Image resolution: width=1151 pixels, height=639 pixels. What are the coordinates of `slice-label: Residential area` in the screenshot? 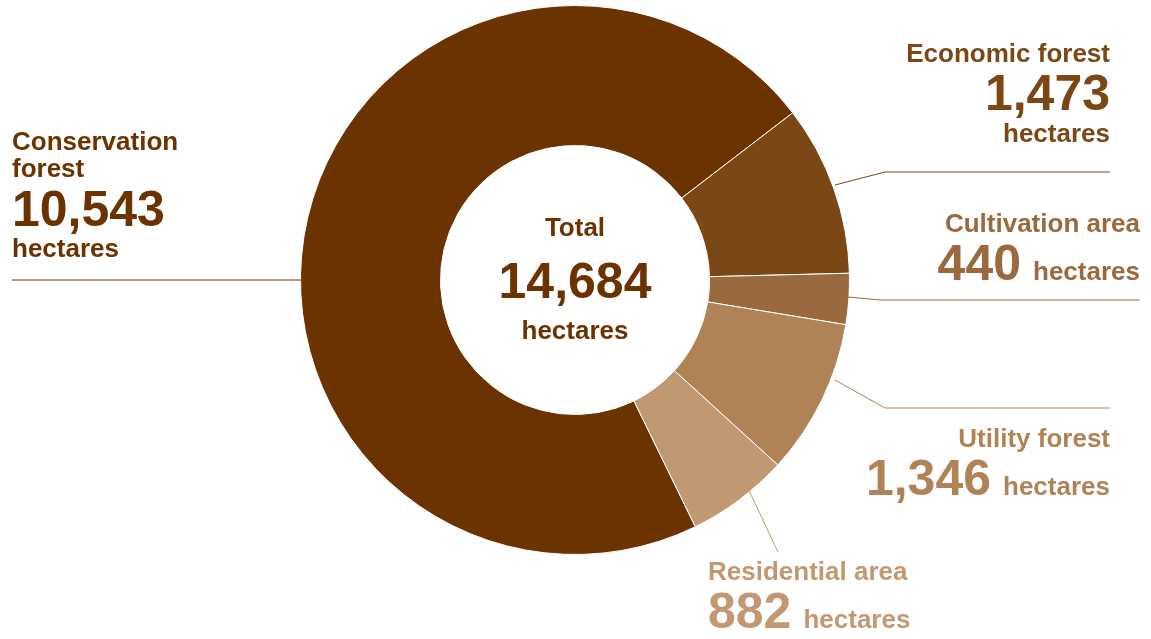 It's located at (808, 571).